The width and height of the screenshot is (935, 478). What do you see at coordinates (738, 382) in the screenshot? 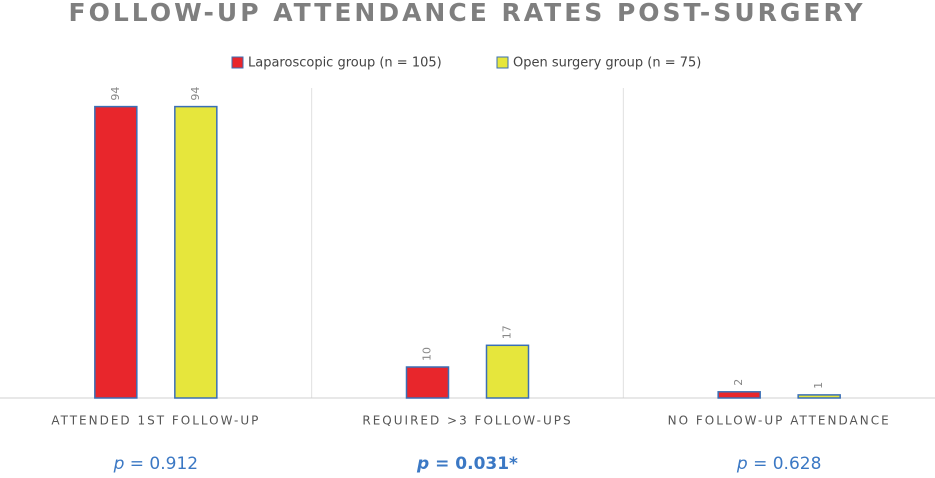
I see `value-label: 2` at bounding box center [738, 382].